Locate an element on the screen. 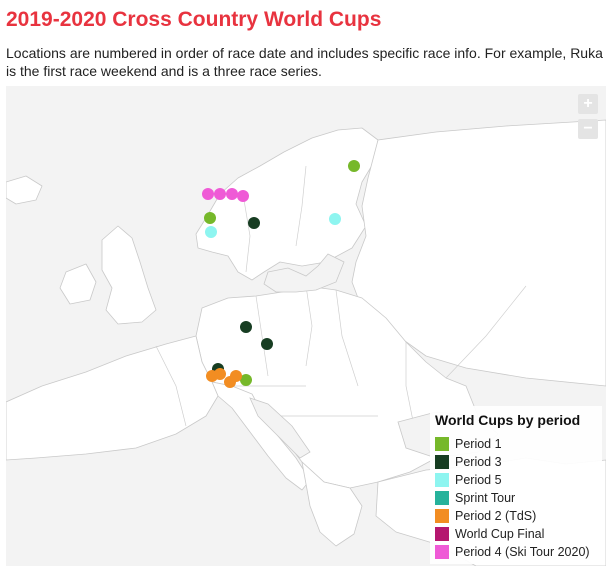  baltic-sea is located at coordinates (304, 273).